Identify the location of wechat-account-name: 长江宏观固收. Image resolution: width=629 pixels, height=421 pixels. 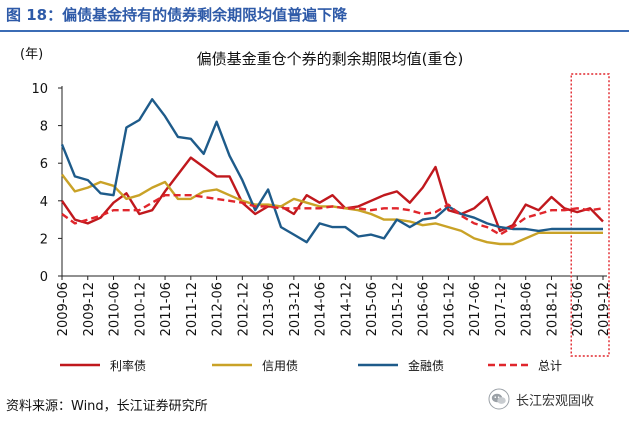
(555, 401).